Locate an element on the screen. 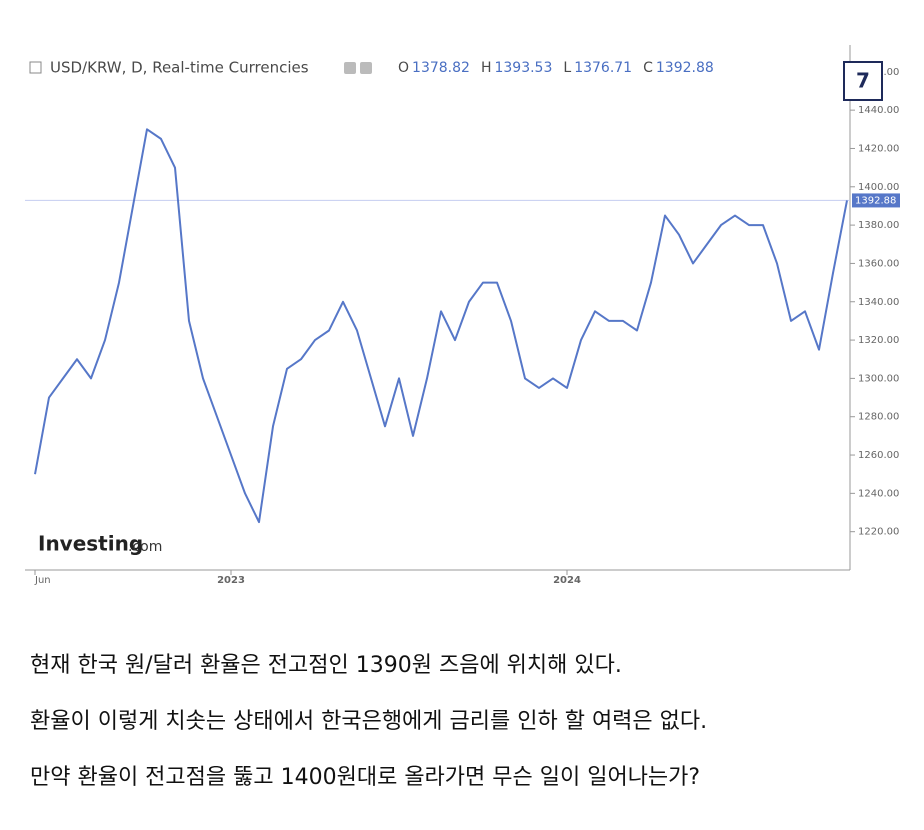 This screenshot has height=830, width=924. chart-title: USD/KRW, D, Real-time Currencies is located at coordinates (179, 68).